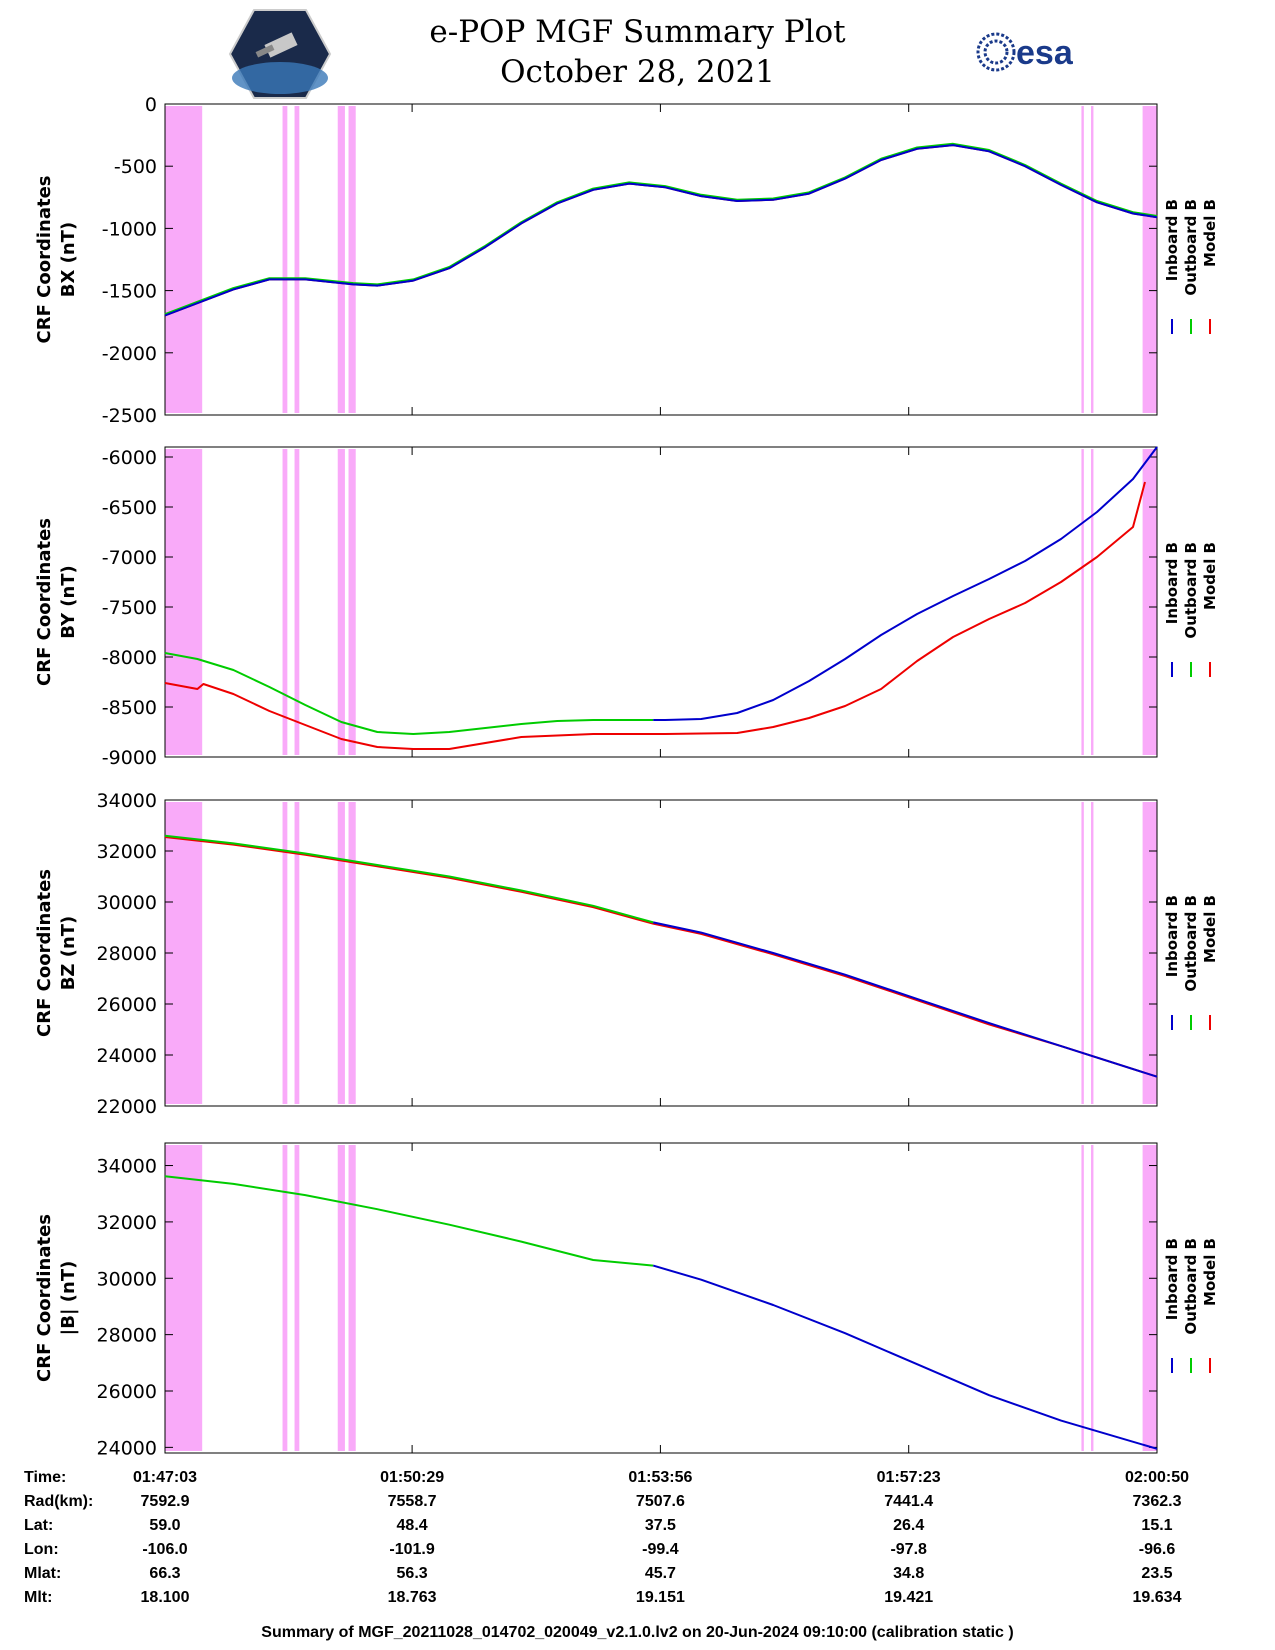 The image size is (1275, 1650). I want to click on info-value: -101.9, so click(412, 1549).